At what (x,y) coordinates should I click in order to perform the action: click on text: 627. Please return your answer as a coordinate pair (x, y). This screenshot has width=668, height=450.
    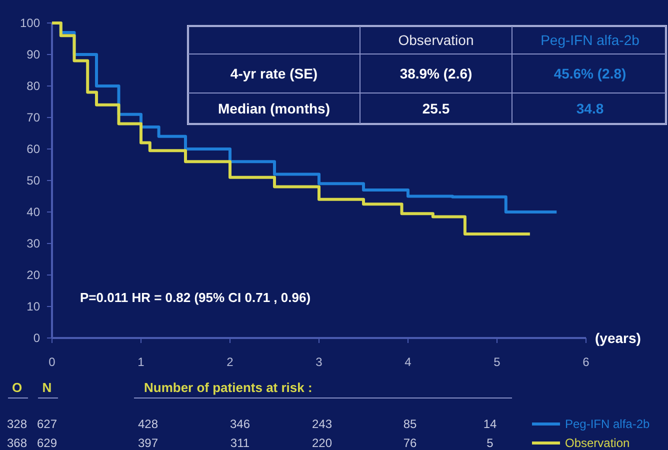
    Looking at the image, I should click on (47, 424).